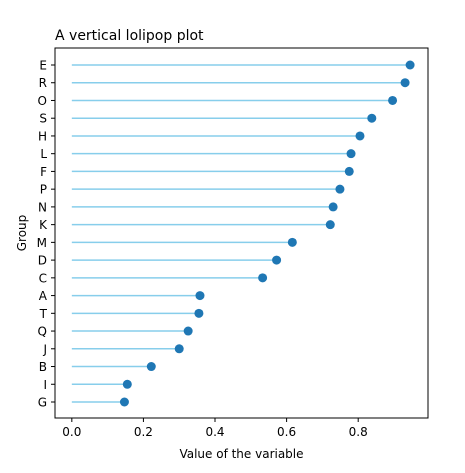 The height and width of the screenshot is (473, 465). What do you see at coordinates (43, 172) in the screenshot?
I see `y-tick-label: F` at bounding box center [43, 172].